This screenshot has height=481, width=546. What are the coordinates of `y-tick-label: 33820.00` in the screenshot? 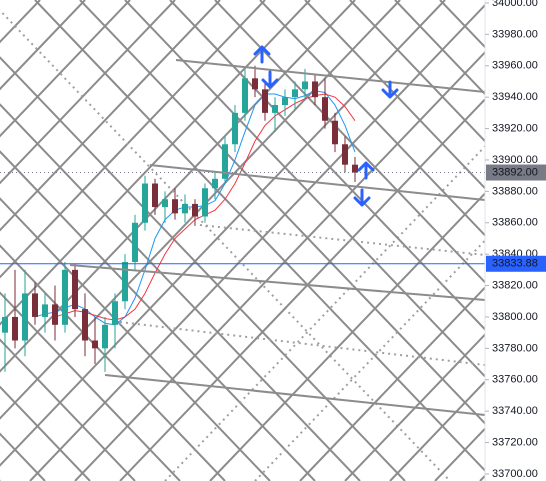 It's located at (515, 285).